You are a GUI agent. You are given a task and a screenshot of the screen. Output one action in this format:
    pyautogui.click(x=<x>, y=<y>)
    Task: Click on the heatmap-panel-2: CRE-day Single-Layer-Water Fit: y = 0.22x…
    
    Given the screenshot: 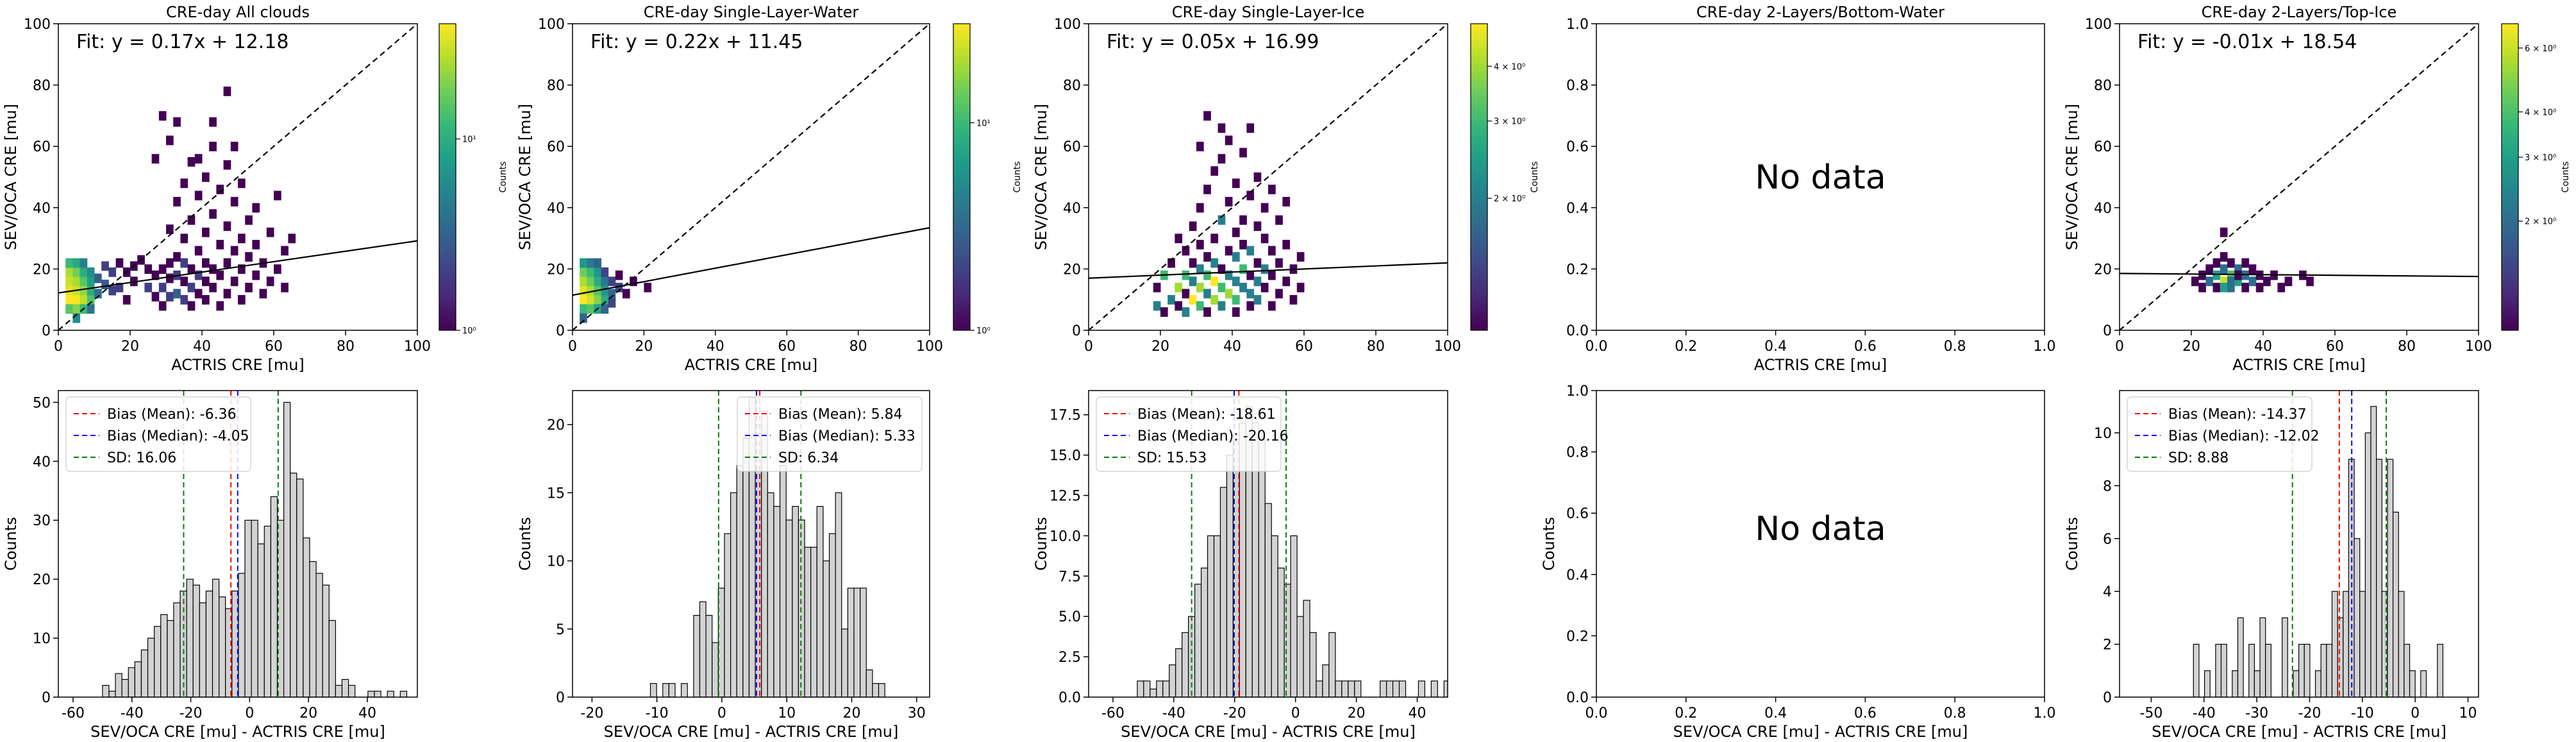 What is the action you would take?
    pyautogui.click(x=729, y=188)
    